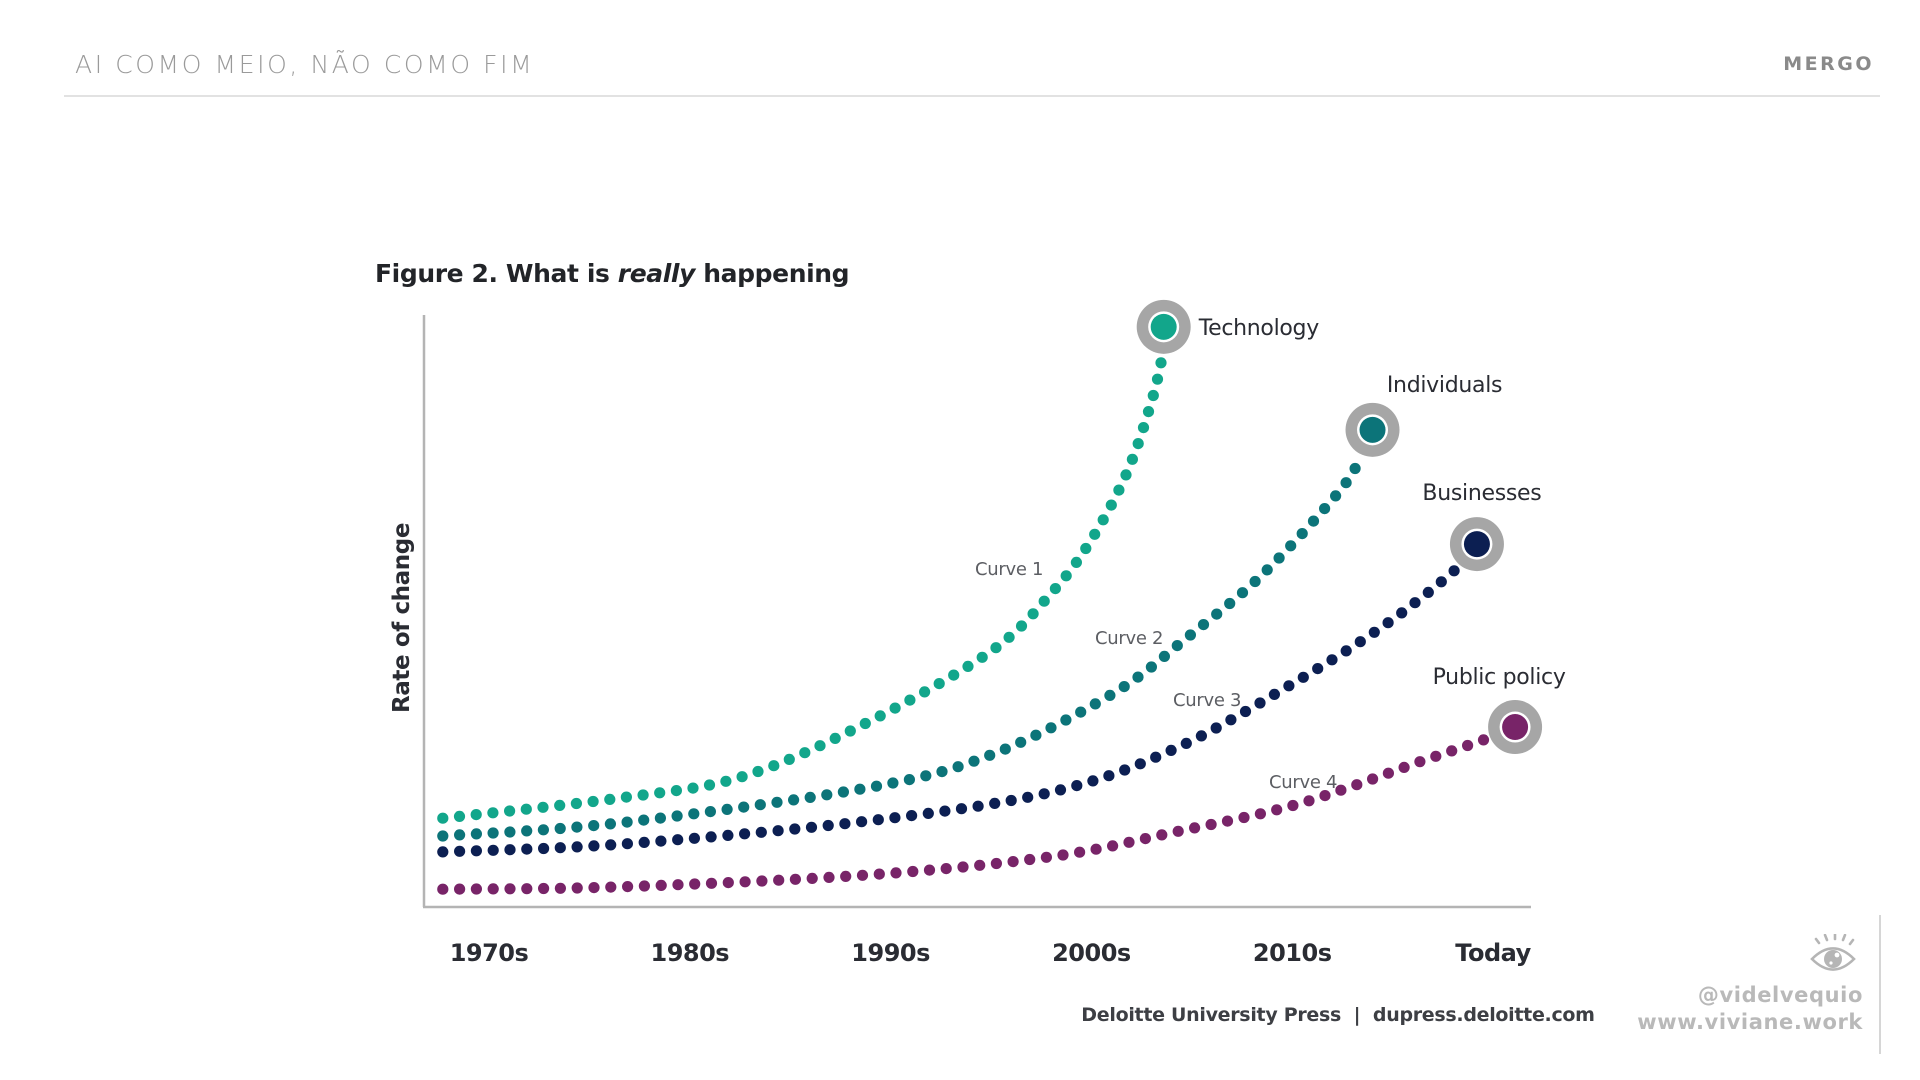 Image resolution: width=1920 pixels, height=1080 pixels. What do you see at coordinates (1339, 527) in the screenshot?
I see `endpoint-markers` at bounding box center [1339, 527].